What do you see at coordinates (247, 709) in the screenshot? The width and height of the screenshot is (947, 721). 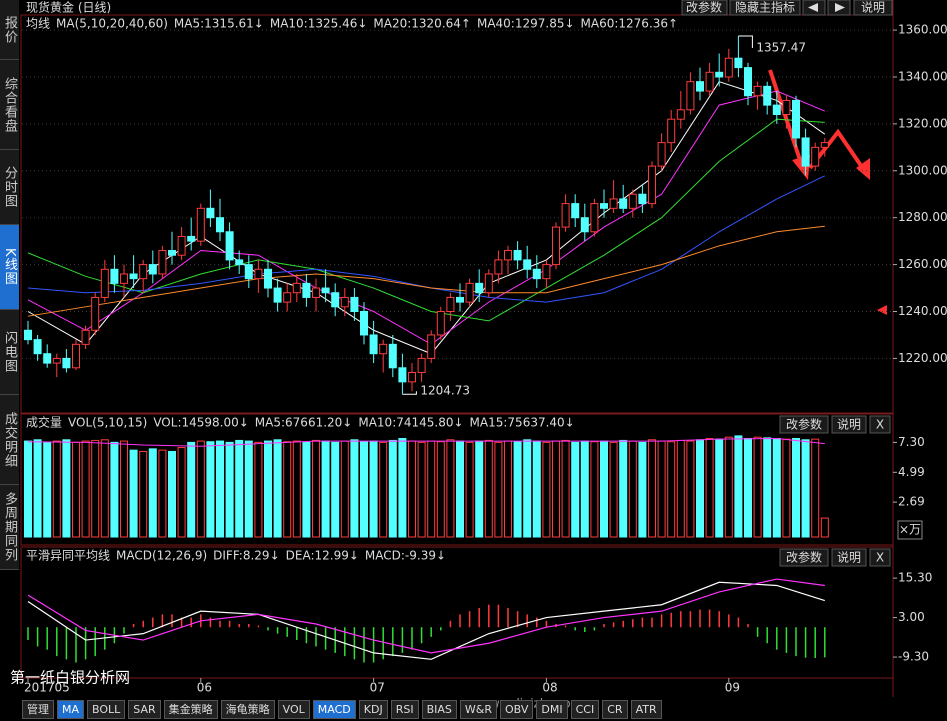 I see `indicator-tab: 海龟策略` at bounding box center [247, 709].